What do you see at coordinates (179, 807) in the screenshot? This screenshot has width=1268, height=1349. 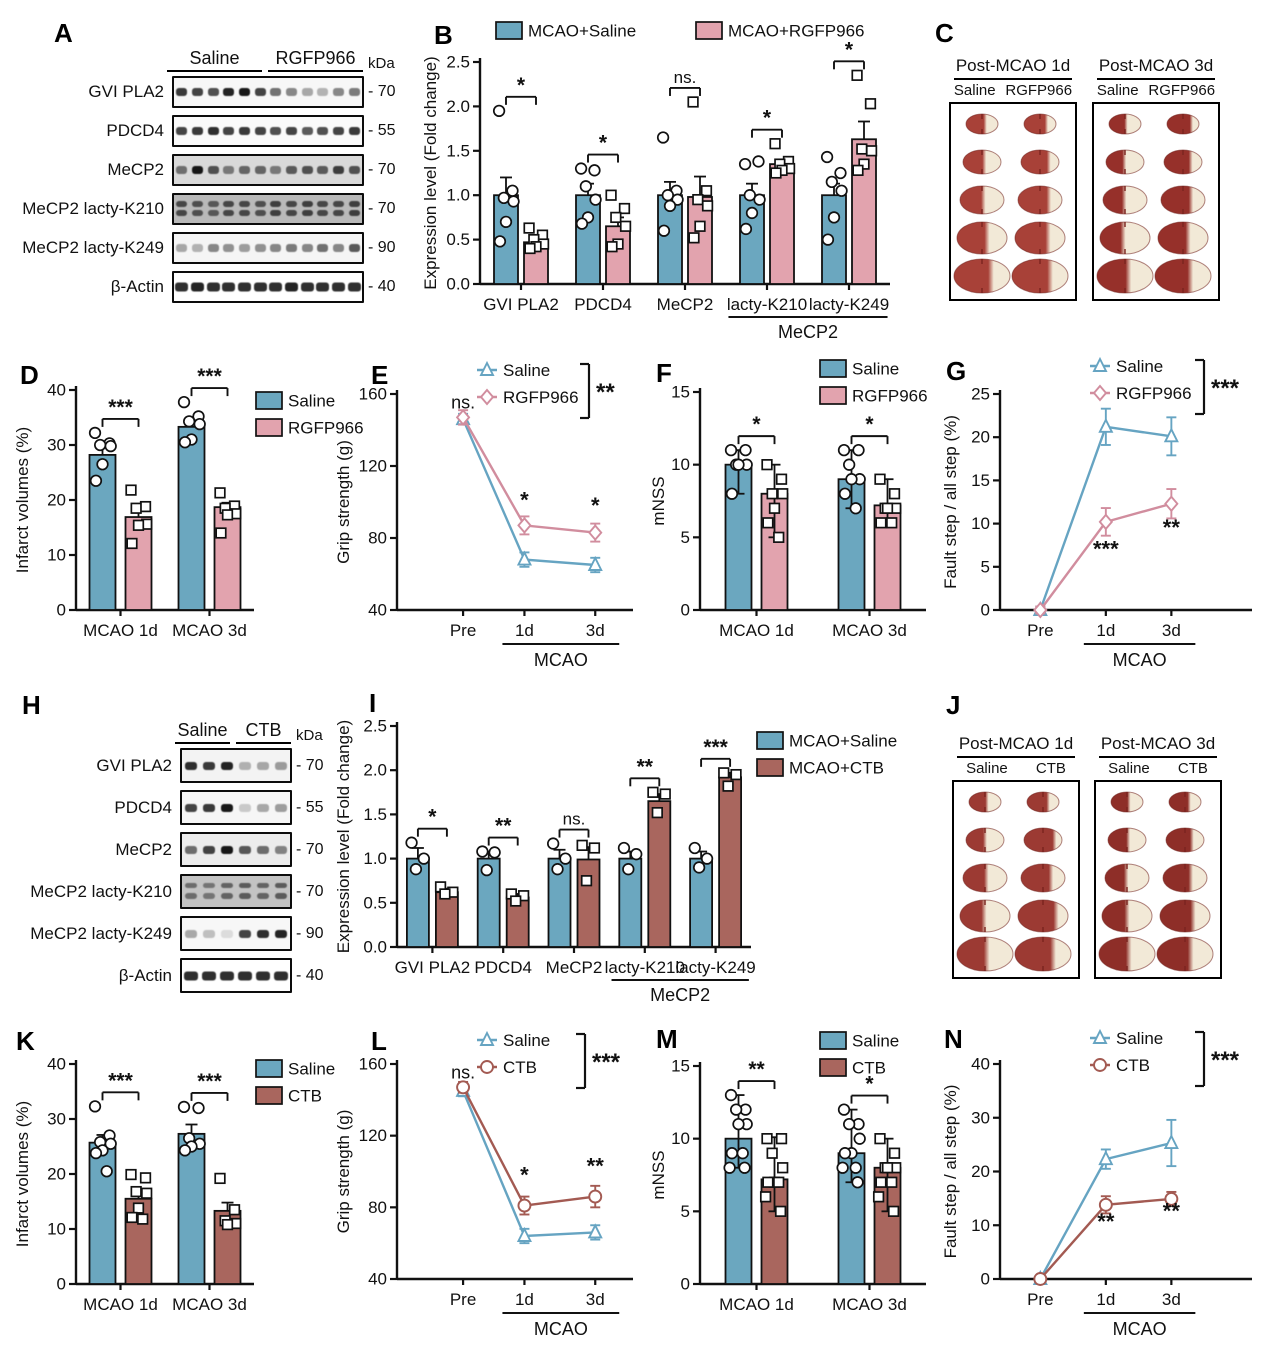 I see `blot-row: PDCD4 - 55` at bounding box center [179, 807].